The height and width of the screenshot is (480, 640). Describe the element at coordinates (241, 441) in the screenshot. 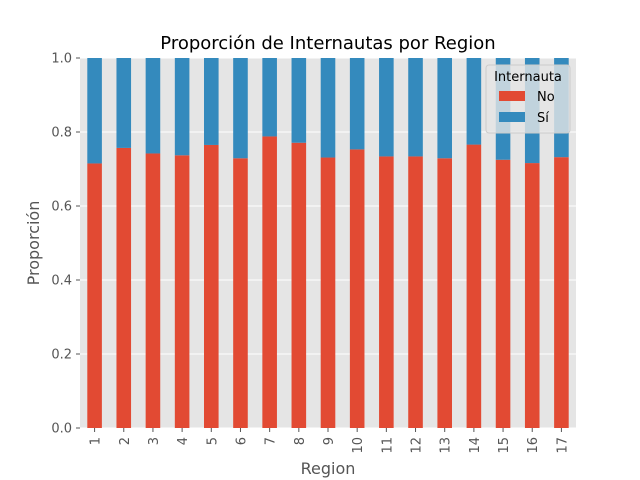

I see `x-tick-label: 6` at that location.